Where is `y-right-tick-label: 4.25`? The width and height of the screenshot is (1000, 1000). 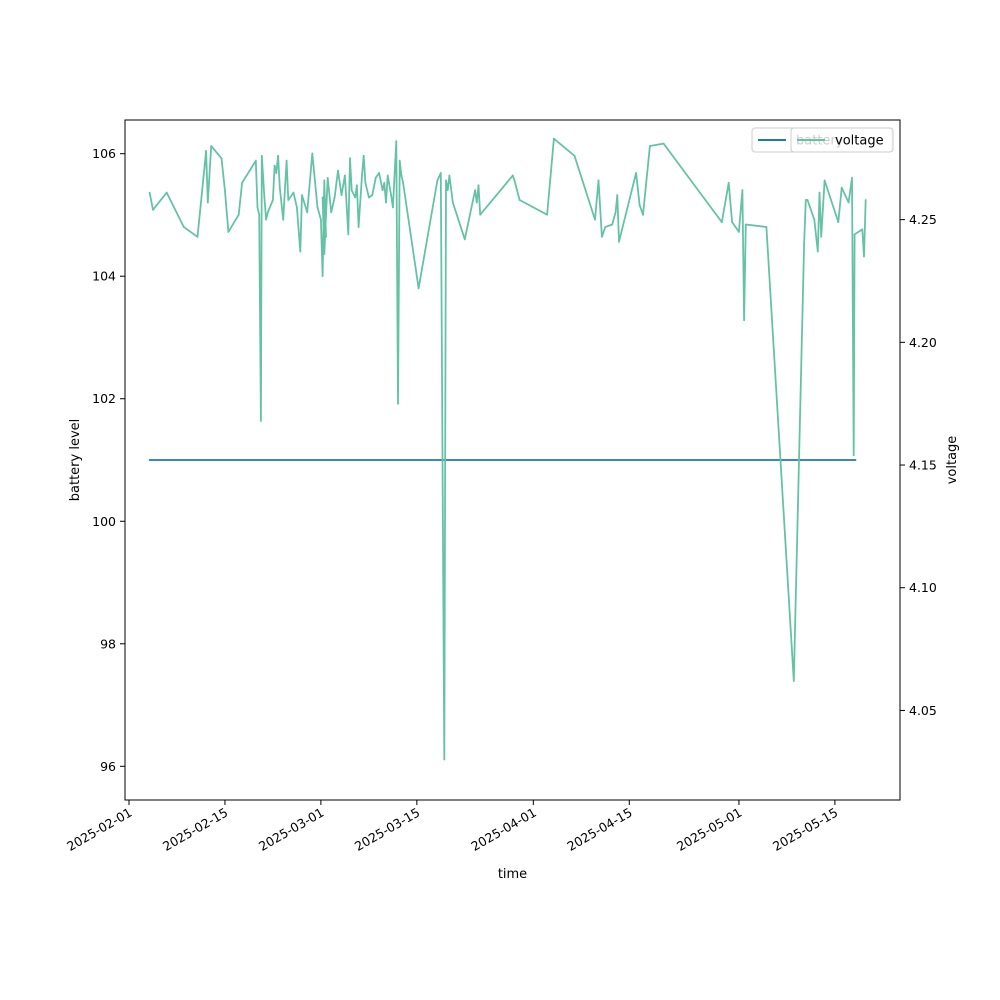
y-right-tick-label: 4.25 is located at coordinates (923, 219).